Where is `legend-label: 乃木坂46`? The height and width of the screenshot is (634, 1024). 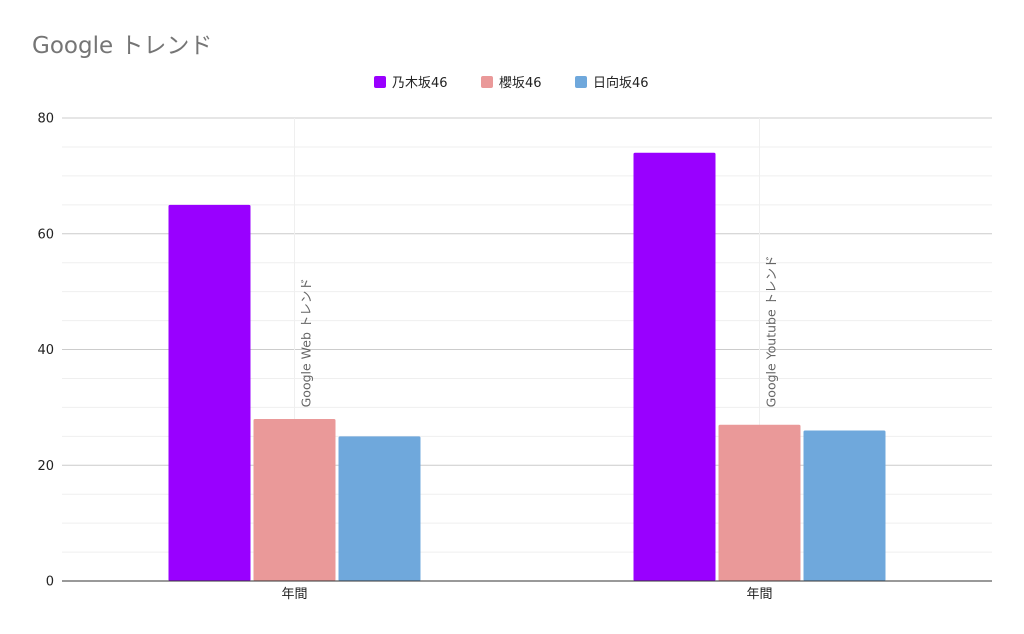 legend-label: 乃木坂46 is located at coordinates (420, 83).